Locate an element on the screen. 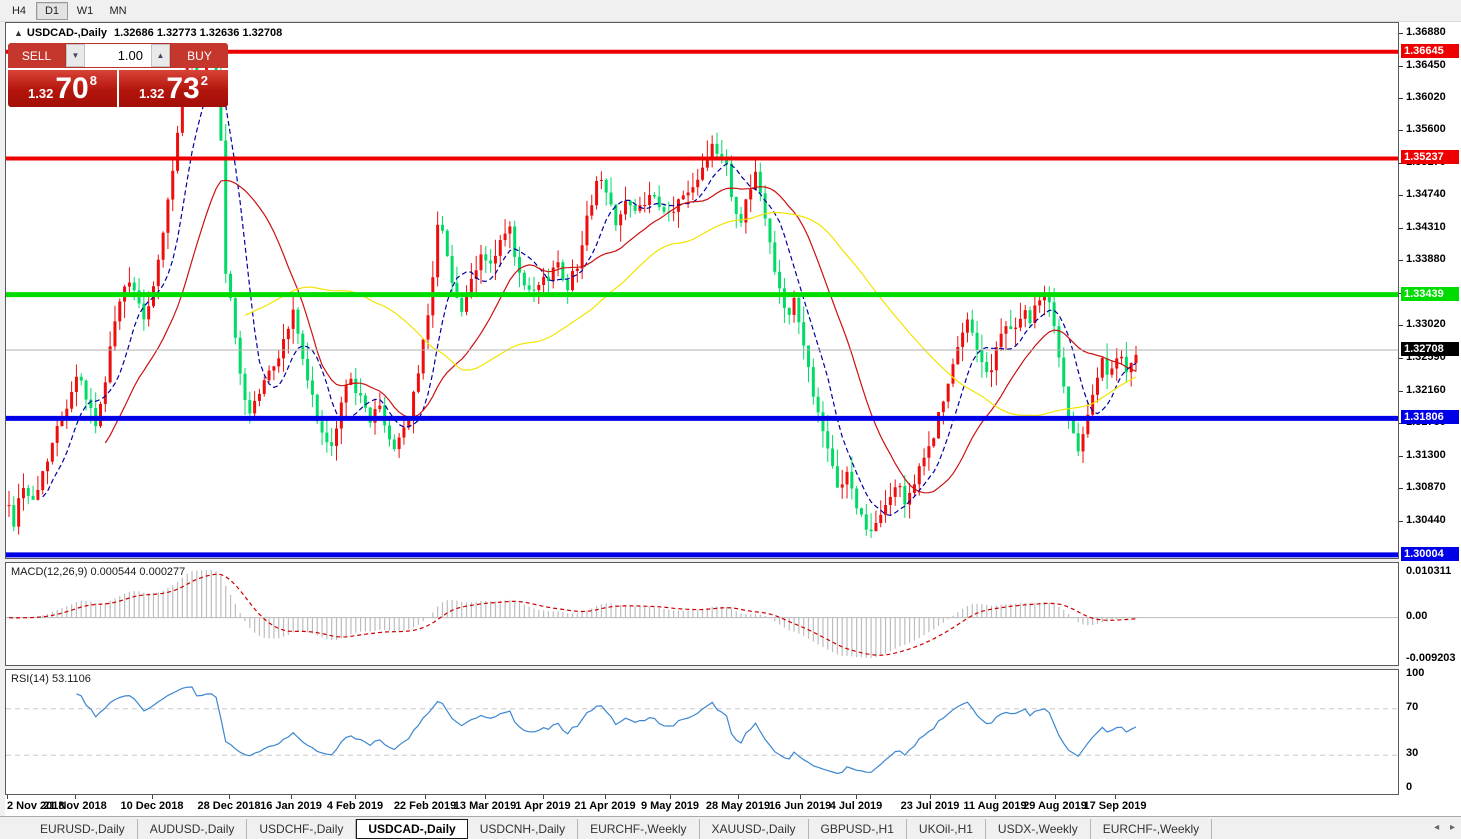 This screenshot has height=839, width=1461. tab-scroll-controls: ◂ ▸ is located at coordinates (1440, 827).